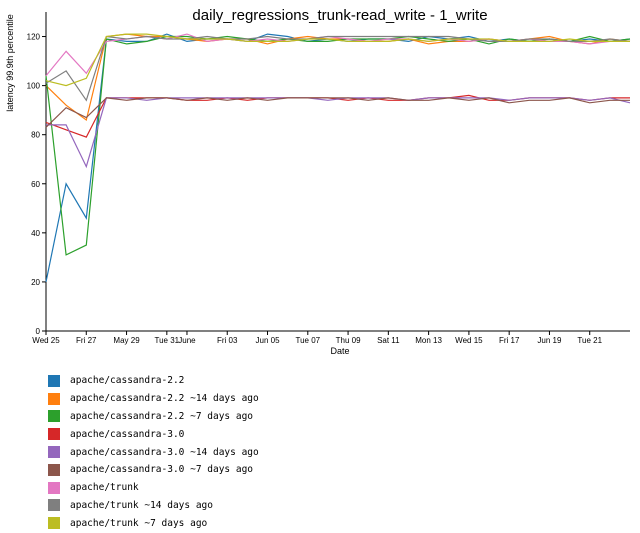 This screenshot has height=533, width=640. What do you see at coordinates (339, 351) in the screenshot?
I see `x-axis-title: Date` at bounding box center [339, 351].